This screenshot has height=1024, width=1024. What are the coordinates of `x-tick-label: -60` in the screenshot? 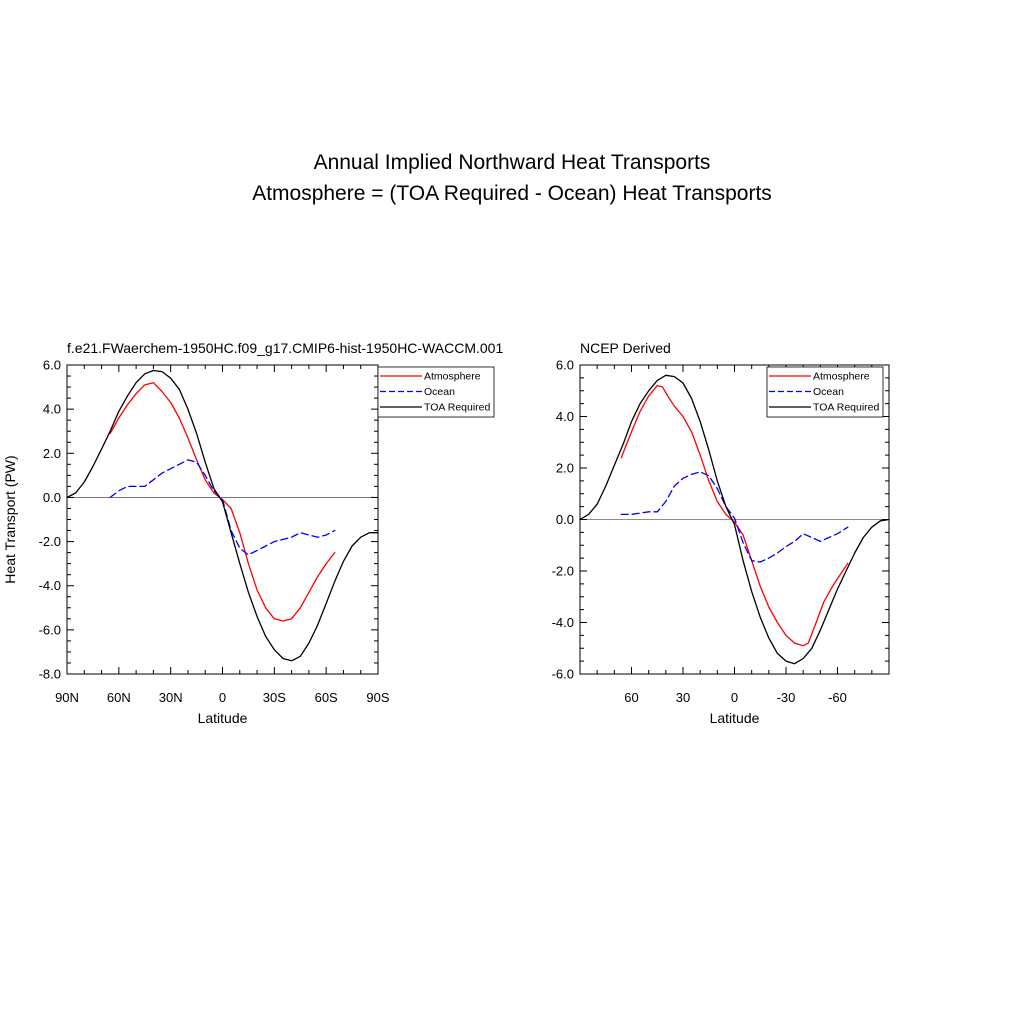 It's located at (837, 697).